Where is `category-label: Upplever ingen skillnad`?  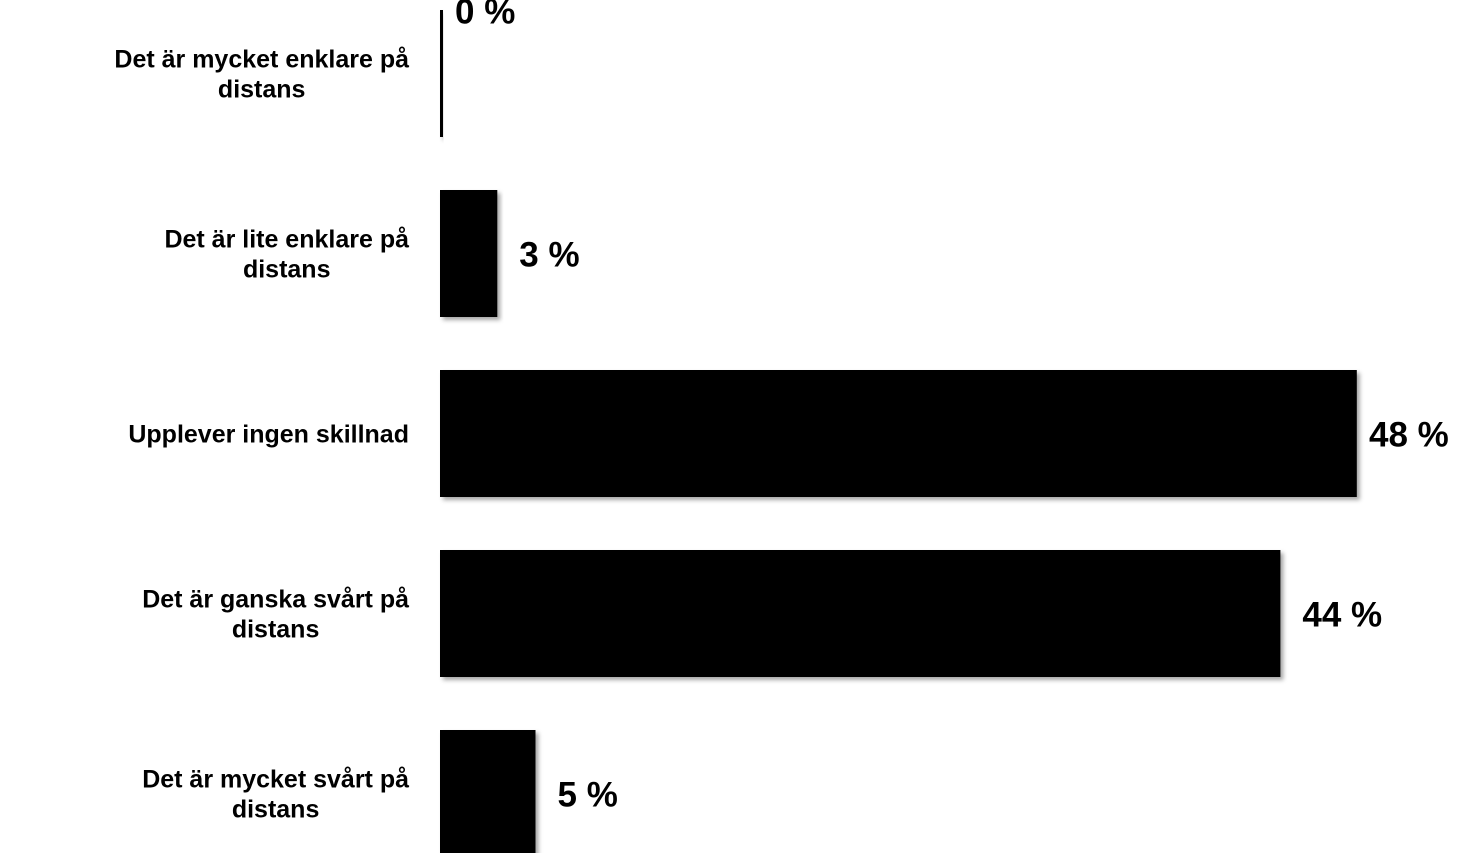 category-label: Upplever ingen skillnad is located at coordinates (268, 435).